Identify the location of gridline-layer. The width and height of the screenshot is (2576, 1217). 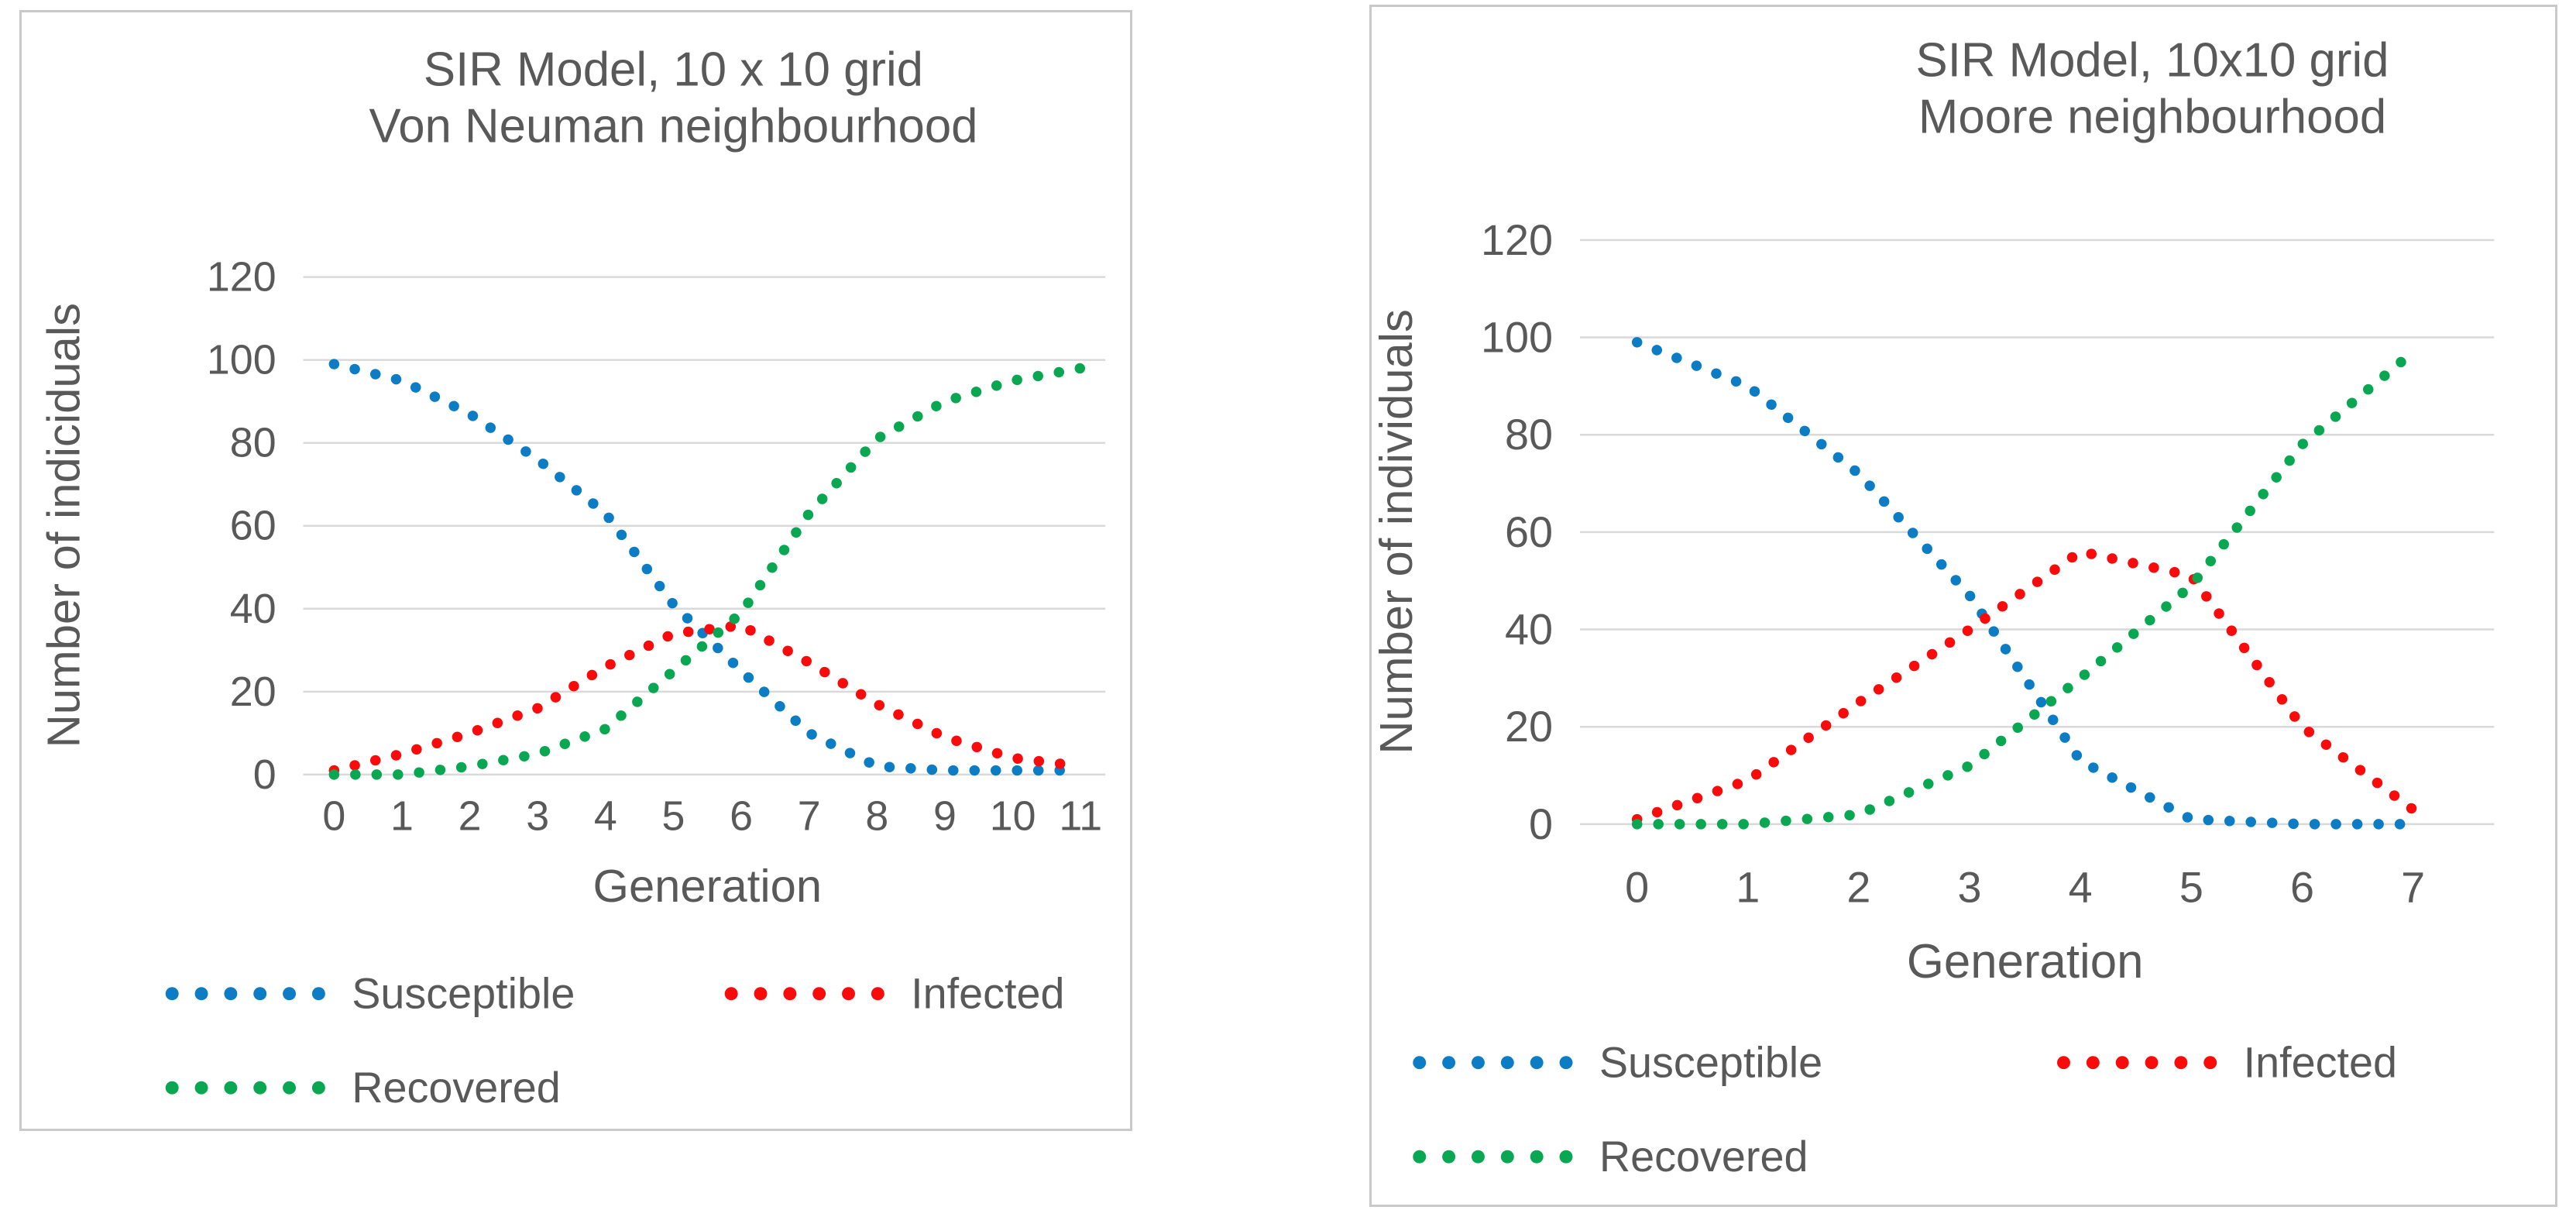
(704, 526).